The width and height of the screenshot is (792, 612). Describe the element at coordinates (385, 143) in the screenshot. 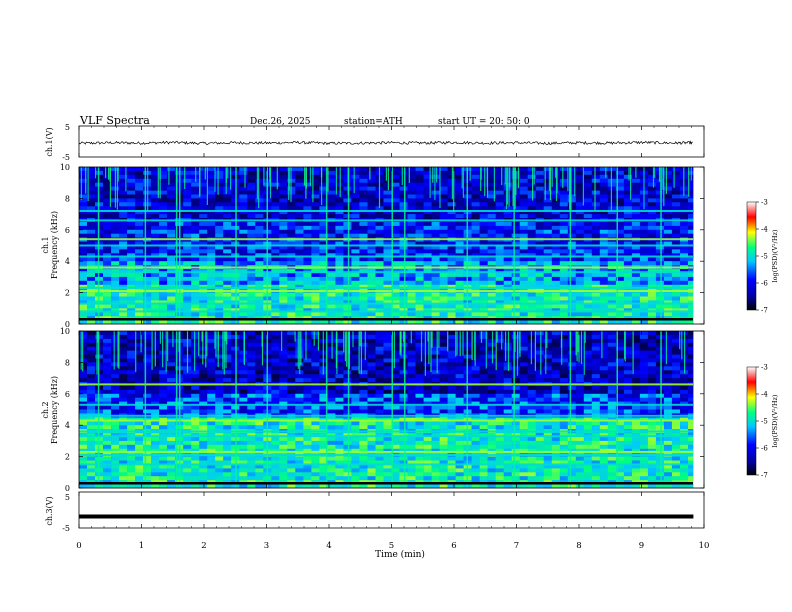

I see `ch1-waveform-line` at that location.